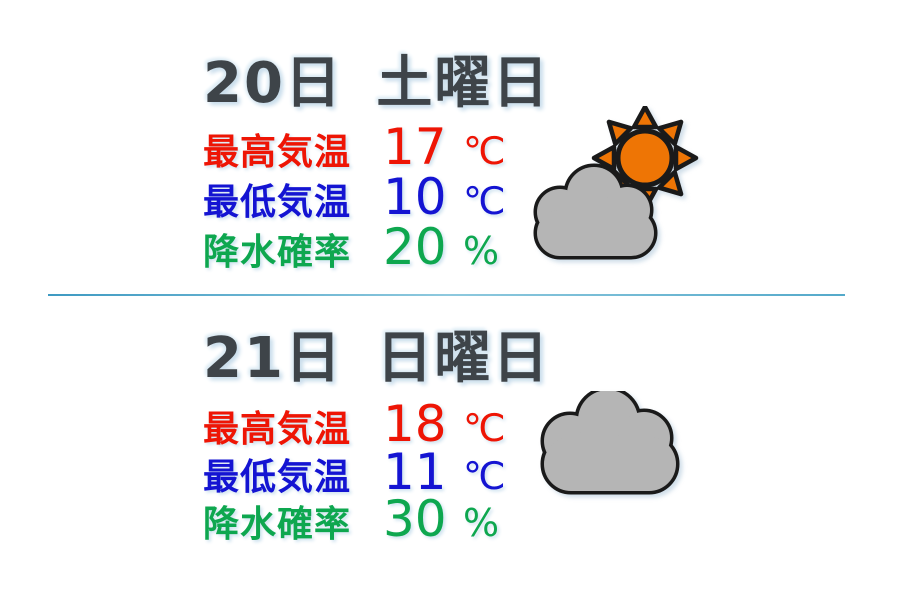 The height and width of the screenshot is (602, 910). What do you see at coordinates (373, 147) in the screenshot?
I see `max-temp-row: 最高気温 17 ℃` at bounding box center [373, 147].